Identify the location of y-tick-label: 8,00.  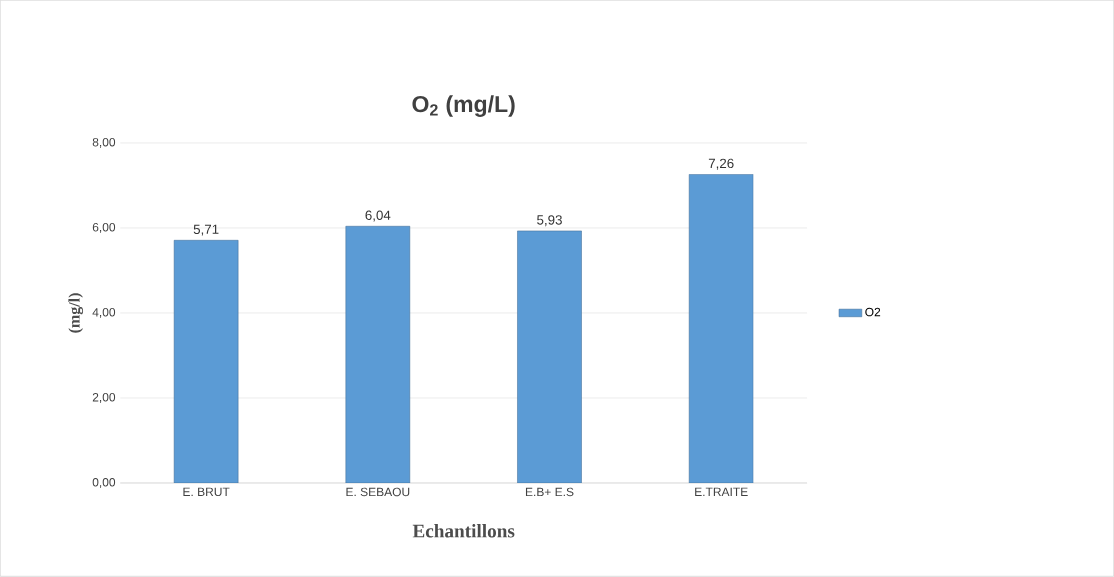
(104, 143).